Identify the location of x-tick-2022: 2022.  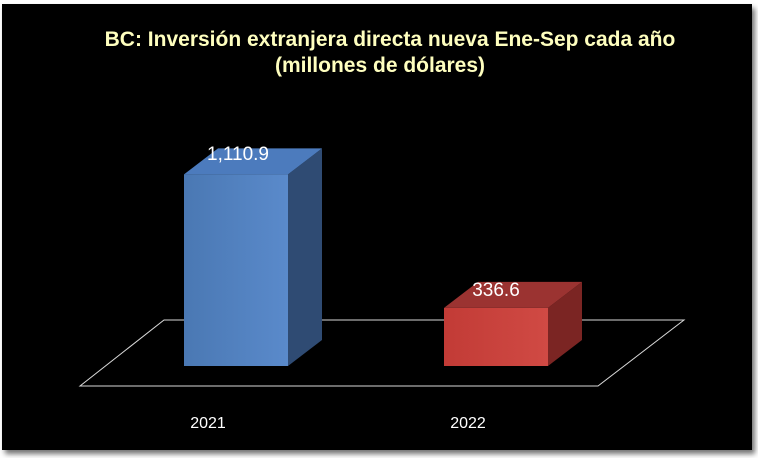
(468, 423).